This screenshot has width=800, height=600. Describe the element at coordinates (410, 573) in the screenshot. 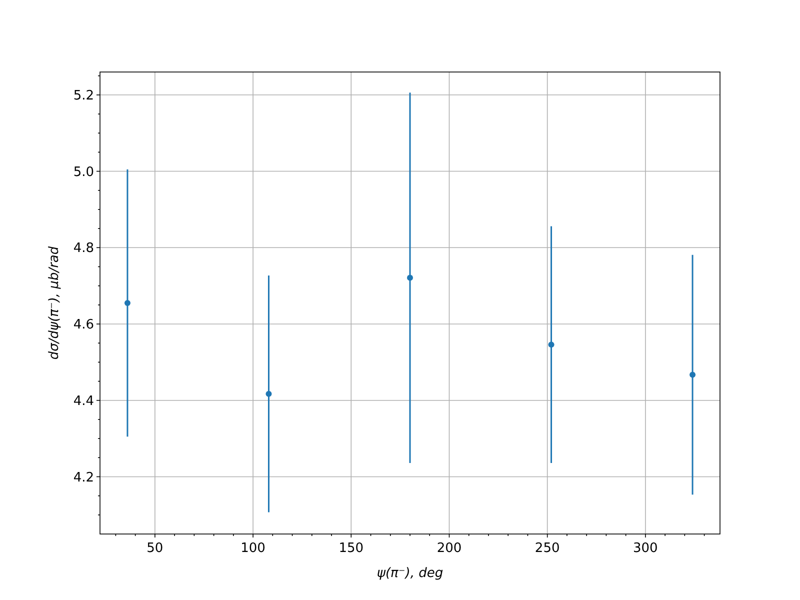

I see `x-axis-title: ψ(π⁻), deg` at that location.